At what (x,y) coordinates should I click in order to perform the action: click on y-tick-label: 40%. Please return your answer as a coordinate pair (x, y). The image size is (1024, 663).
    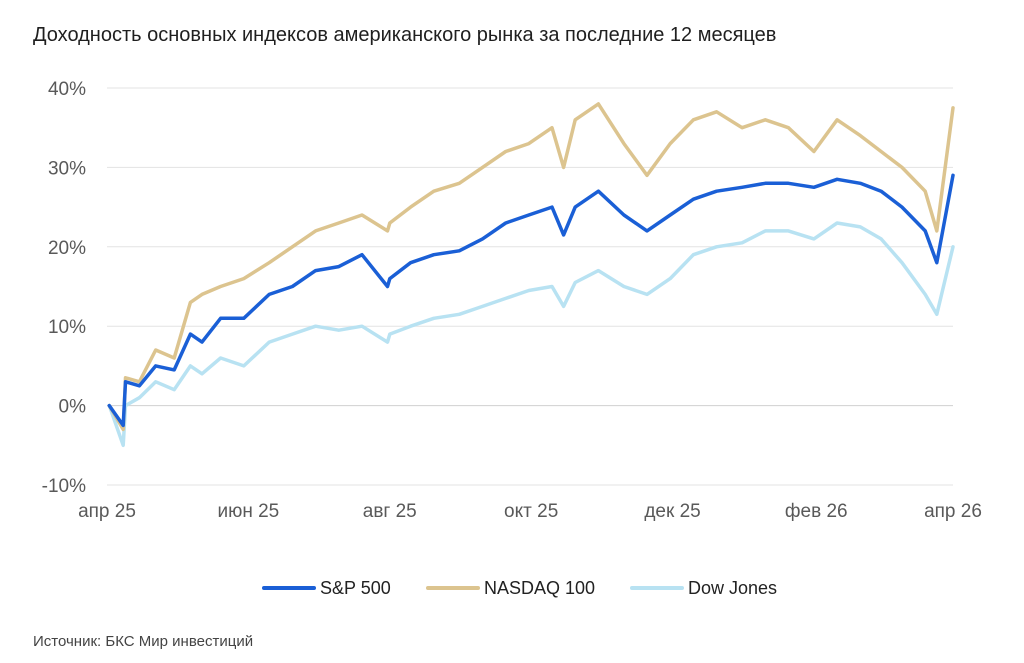
    Looking at the image, I should click on (67, 89).